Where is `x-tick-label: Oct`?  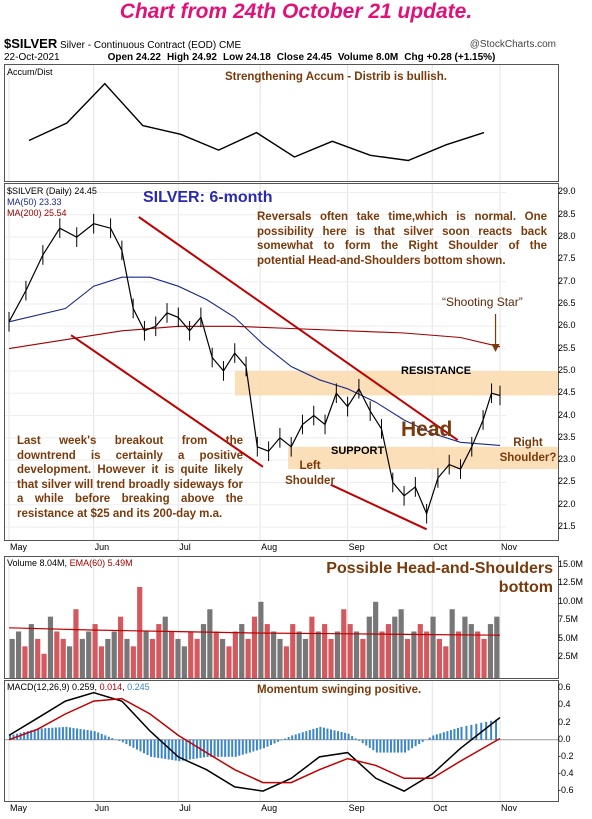 x-tick-label: Oct is located at coordinates (440, 808).